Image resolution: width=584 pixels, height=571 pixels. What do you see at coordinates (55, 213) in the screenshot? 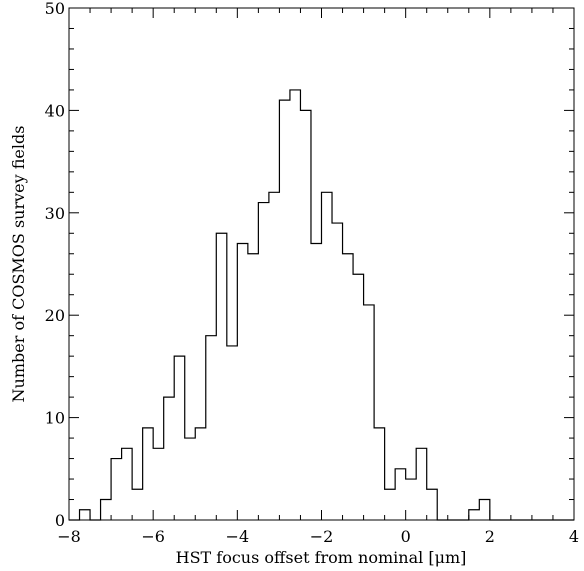
I see `y-tick-label: 30` at bounding box center [55, 213].